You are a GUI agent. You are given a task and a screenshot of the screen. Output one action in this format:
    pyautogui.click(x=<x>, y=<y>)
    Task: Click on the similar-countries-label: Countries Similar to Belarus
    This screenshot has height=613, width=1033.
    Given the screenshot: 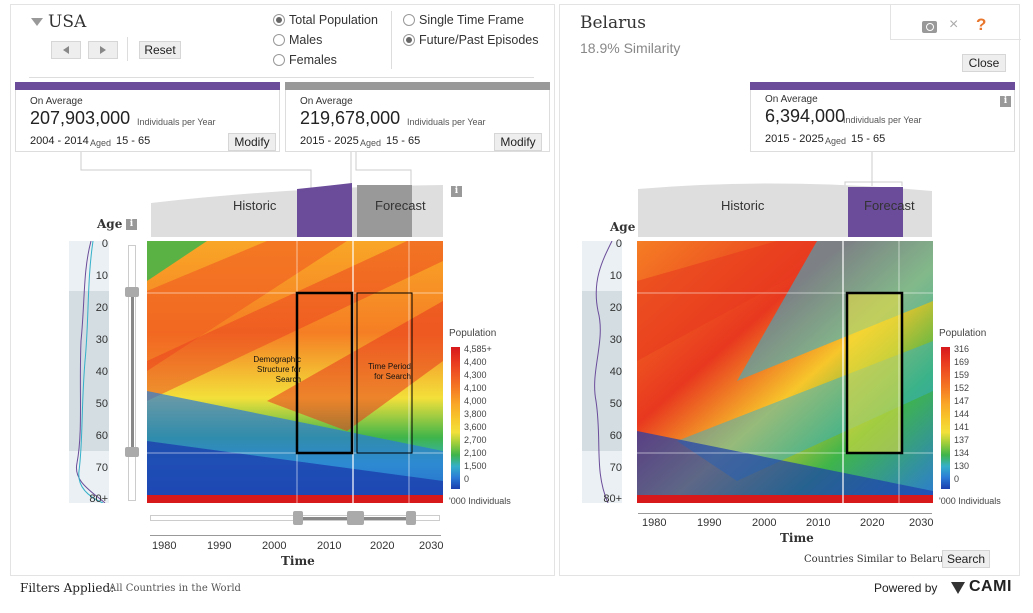 What is the action you would take?
    pyautogui.click(x=876, y=559)
    